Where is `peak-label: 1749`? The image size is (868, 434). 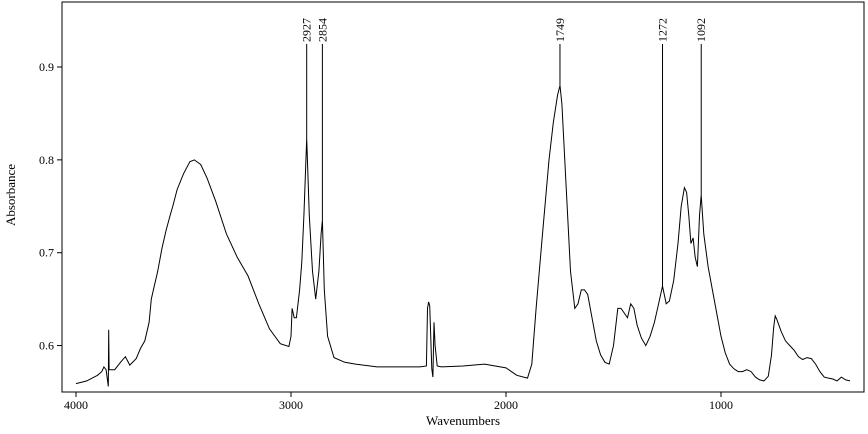
peak-label: 1749 is located at coordinates (560, 30).